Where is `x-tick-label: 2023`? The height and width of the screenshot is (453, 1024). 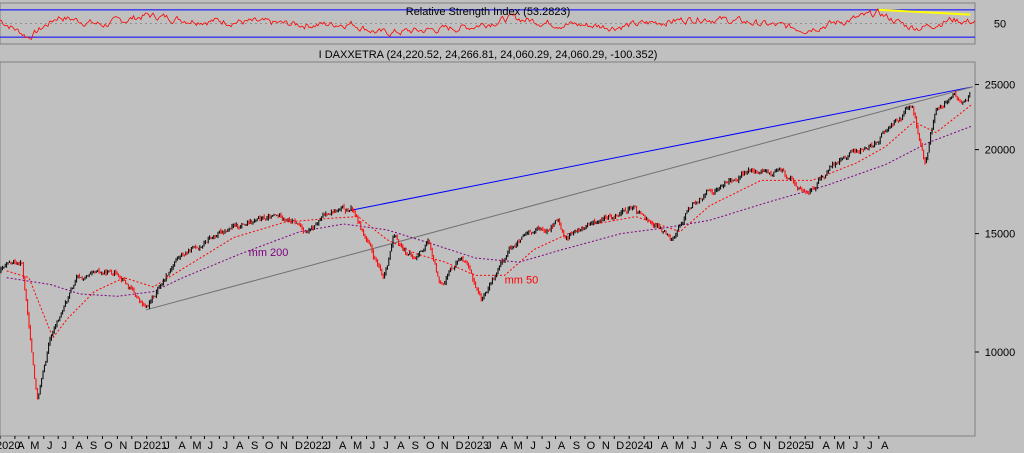 x-tick-label: 2023 is located at coordinates (477, 446).